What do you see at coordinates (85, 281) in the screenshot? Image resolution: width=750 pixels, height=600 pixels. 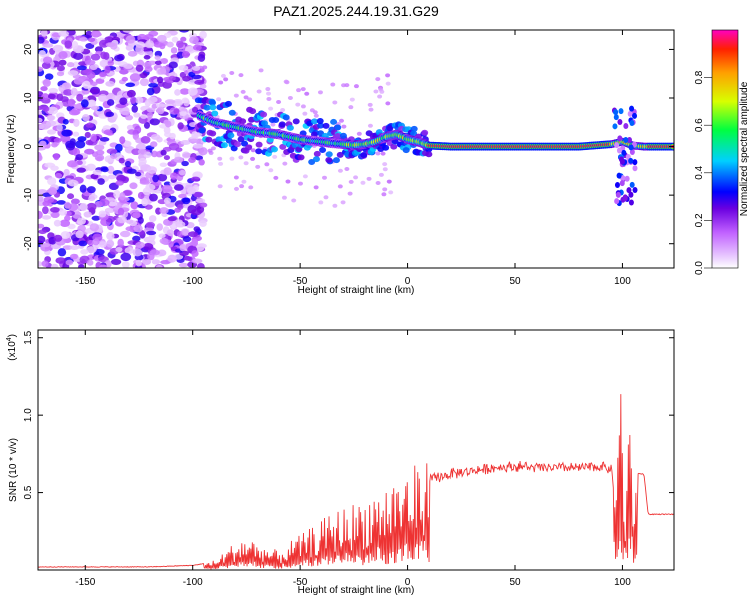 I see `x-tick-label: -150` at bounding box center [85, 281].